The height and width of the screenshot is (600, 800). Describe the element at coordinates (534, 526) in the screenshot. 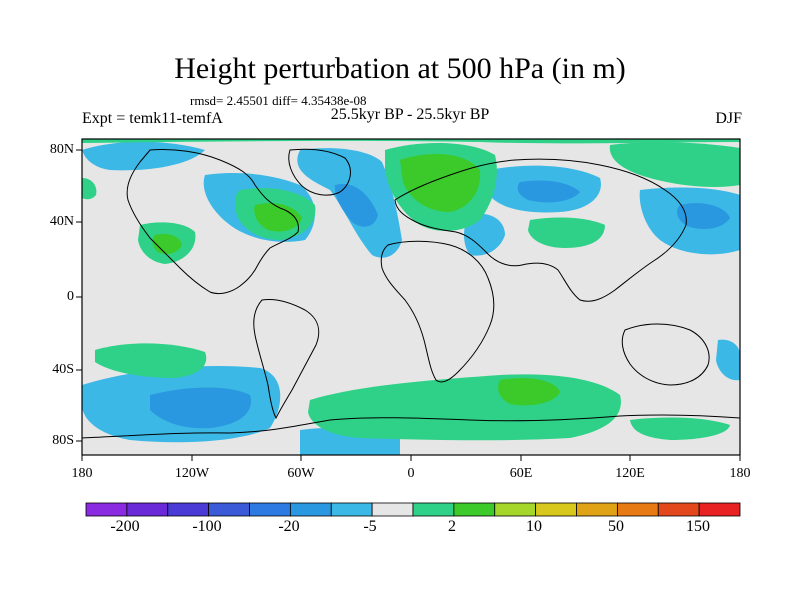

I see `colorbar-label: 10` at that location.